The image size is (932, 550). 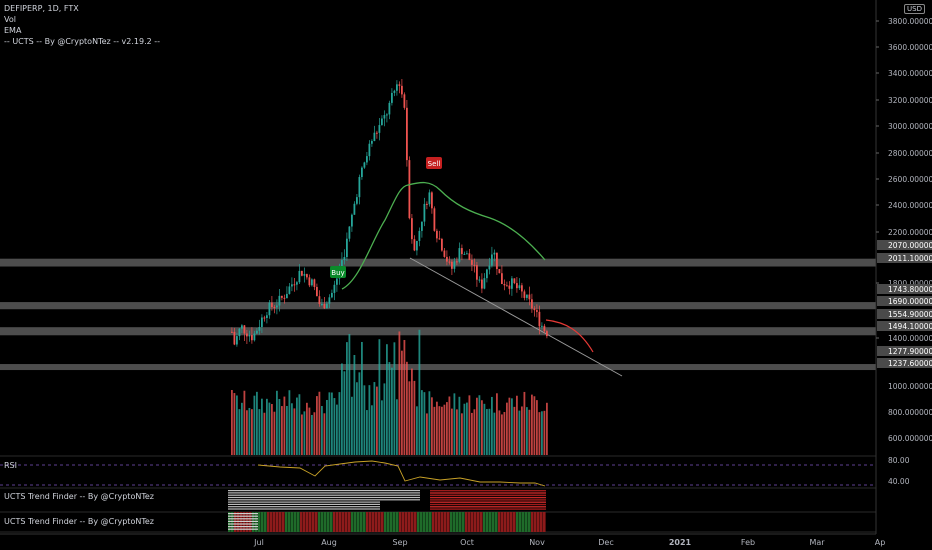 I want to click on time-tick-label: Ap, so click(x=880, y=542).